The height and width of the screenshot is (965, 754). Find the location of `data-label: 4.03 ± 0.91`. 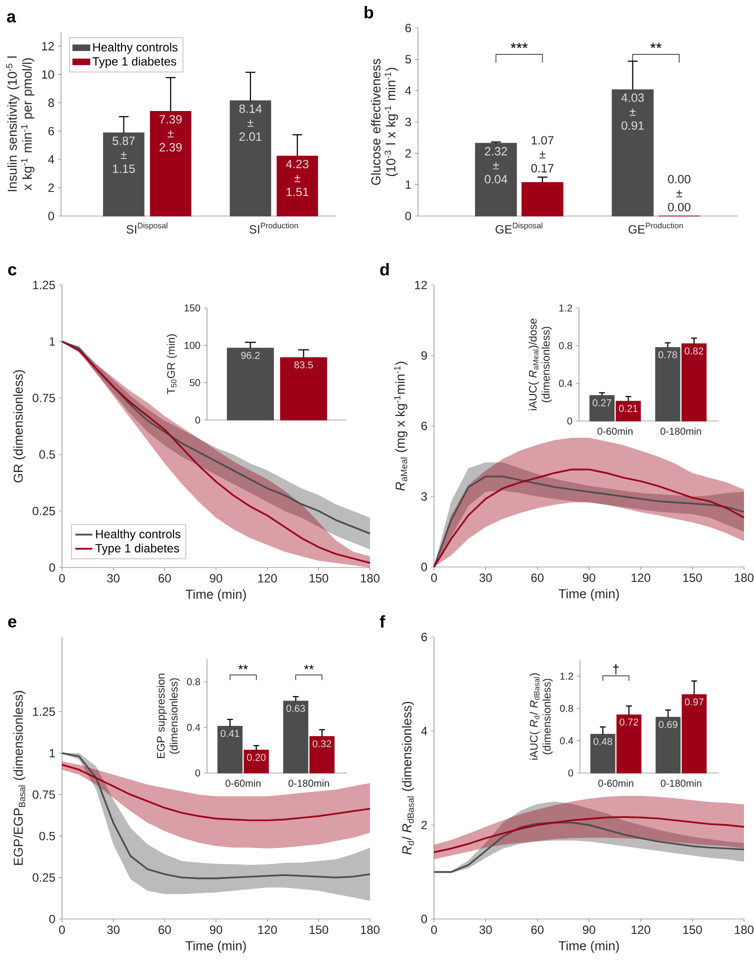

data-label: 4.03 ± 0.91 is located at coordinates (632, 111).